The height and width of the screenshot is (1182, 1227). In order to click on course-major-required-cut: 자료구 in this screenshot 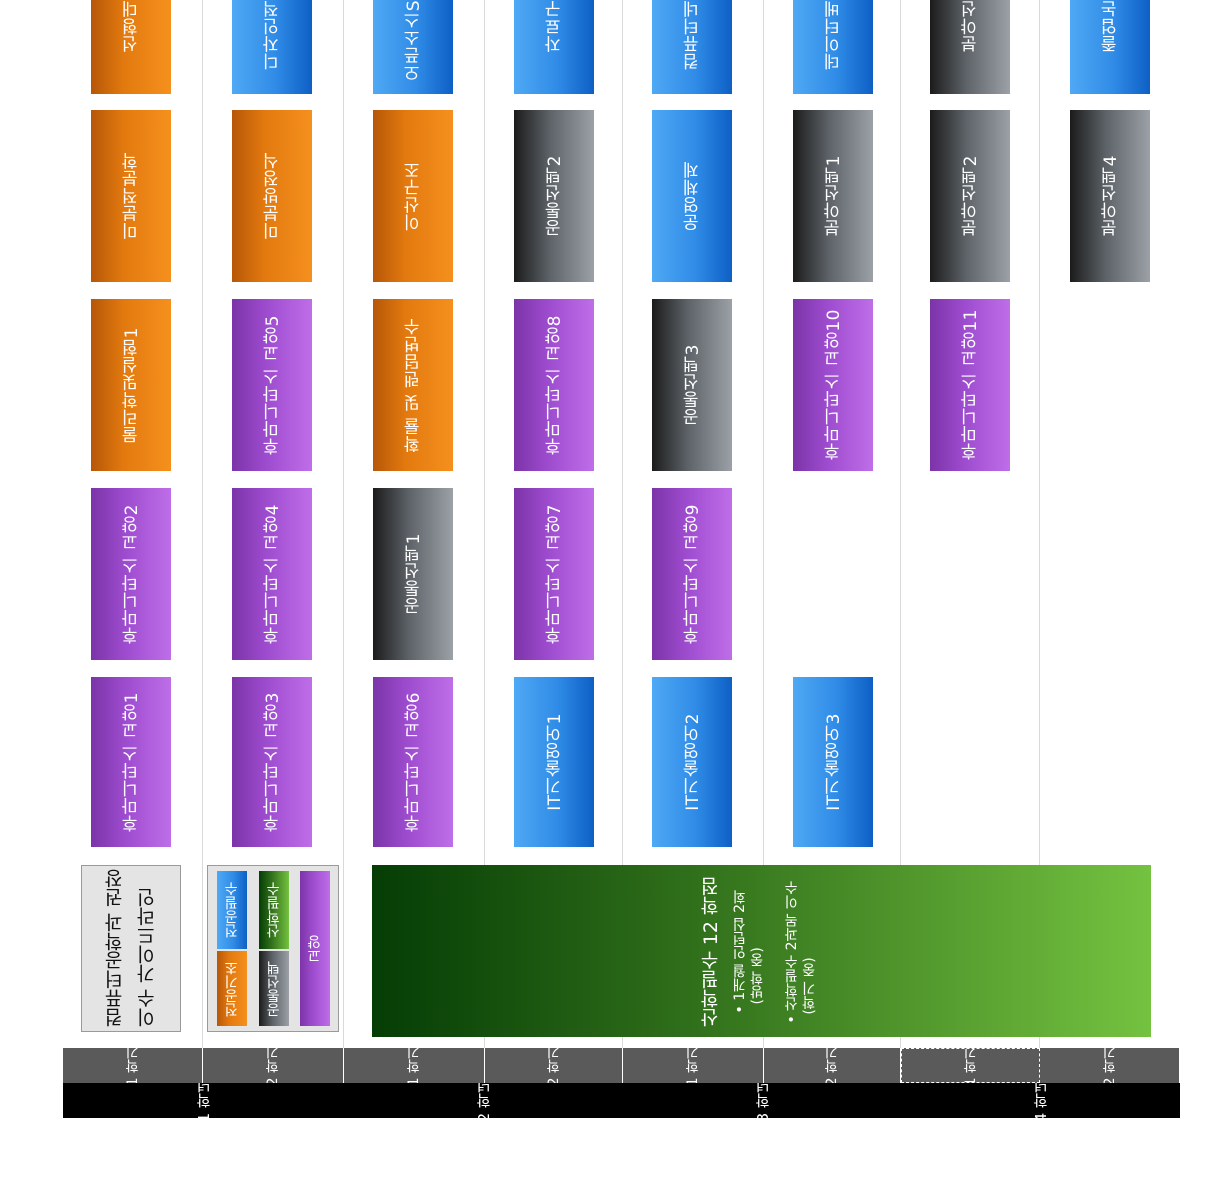, I will do `click(554, 47)`.